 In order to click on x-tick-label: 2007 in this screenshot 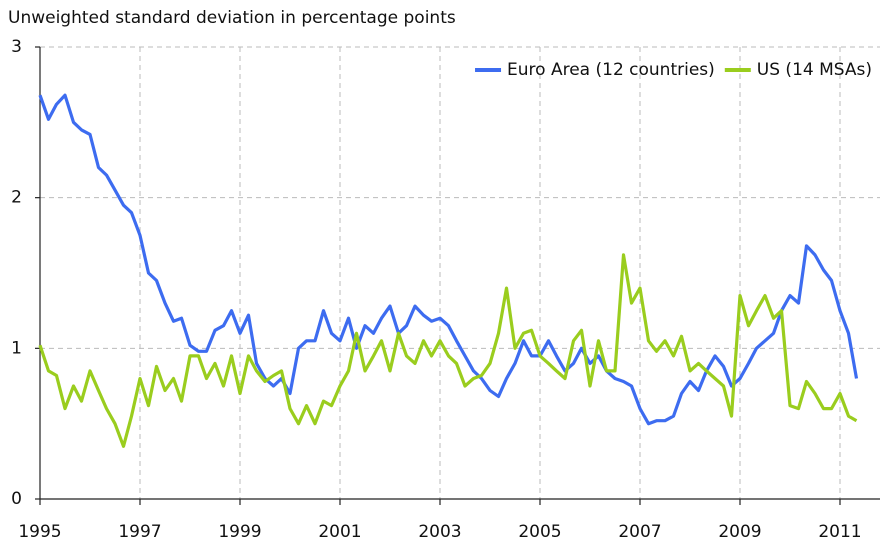, I will do `click(639, 532)`.